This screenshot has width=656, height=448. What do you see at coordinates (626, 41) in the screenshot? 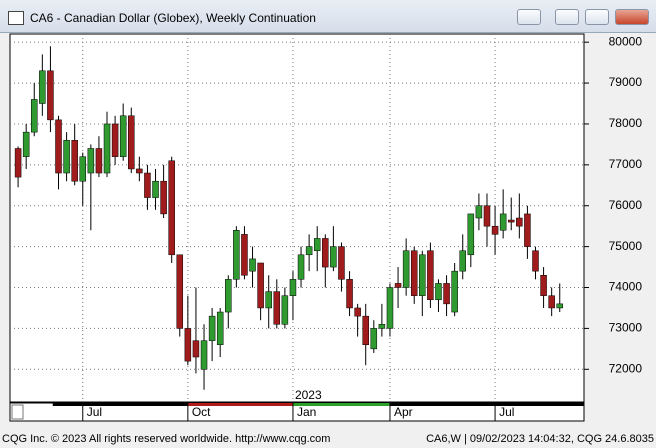
I see `y-tick-label: 80000` at bounding box center [626, 41].